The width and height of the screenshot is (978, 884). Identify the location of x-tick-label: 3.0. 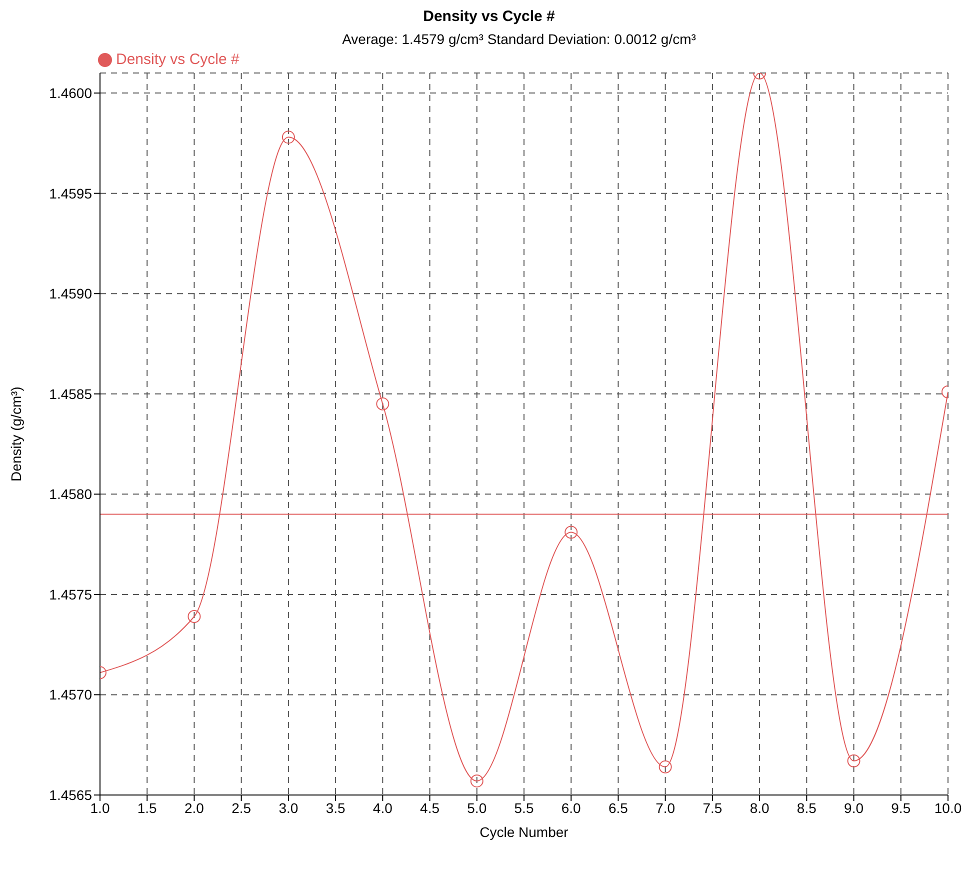
(288, 808).